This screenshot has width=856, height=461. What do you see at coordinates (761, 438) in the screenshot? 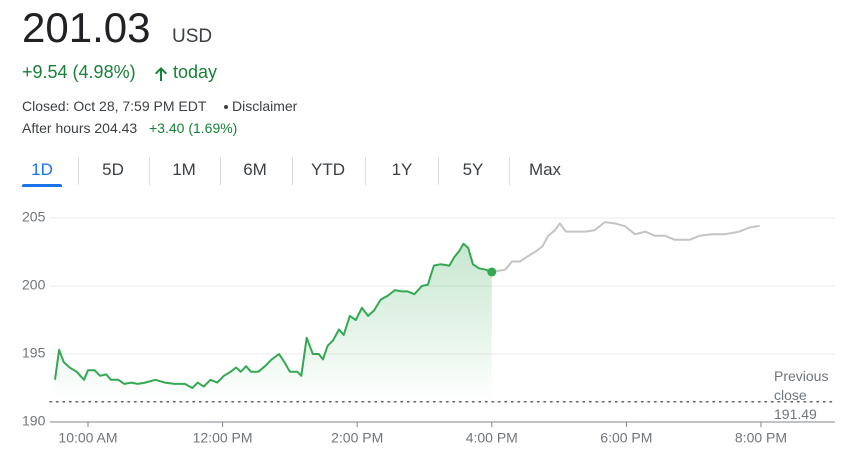
I see `x-tick-label: 8:00 PM` at bounding box center [761, 438].